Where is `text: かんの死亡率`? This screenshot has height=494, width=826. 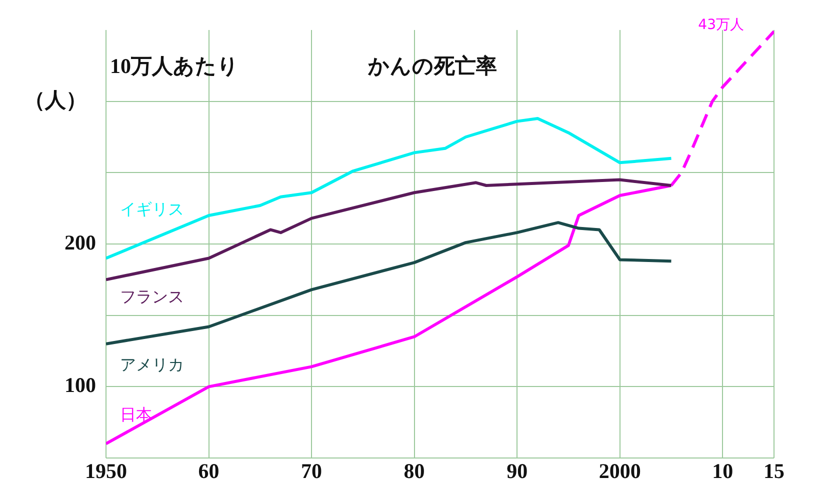
text: かんの死亡率 is located at coordinates (432, 66).